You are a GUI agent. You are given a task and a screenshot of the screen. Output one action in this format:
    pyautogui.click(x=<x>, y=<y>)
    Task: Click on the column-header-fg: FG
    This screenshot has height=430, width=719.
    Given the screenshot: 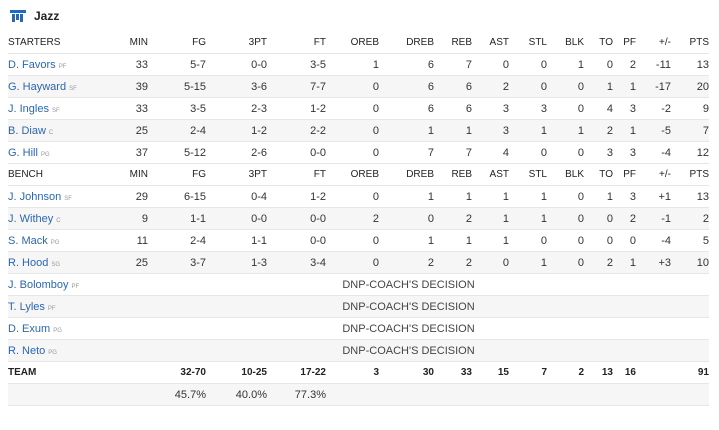 What is the action you would take?
    pyautogui.click(x=177, y=174)
    